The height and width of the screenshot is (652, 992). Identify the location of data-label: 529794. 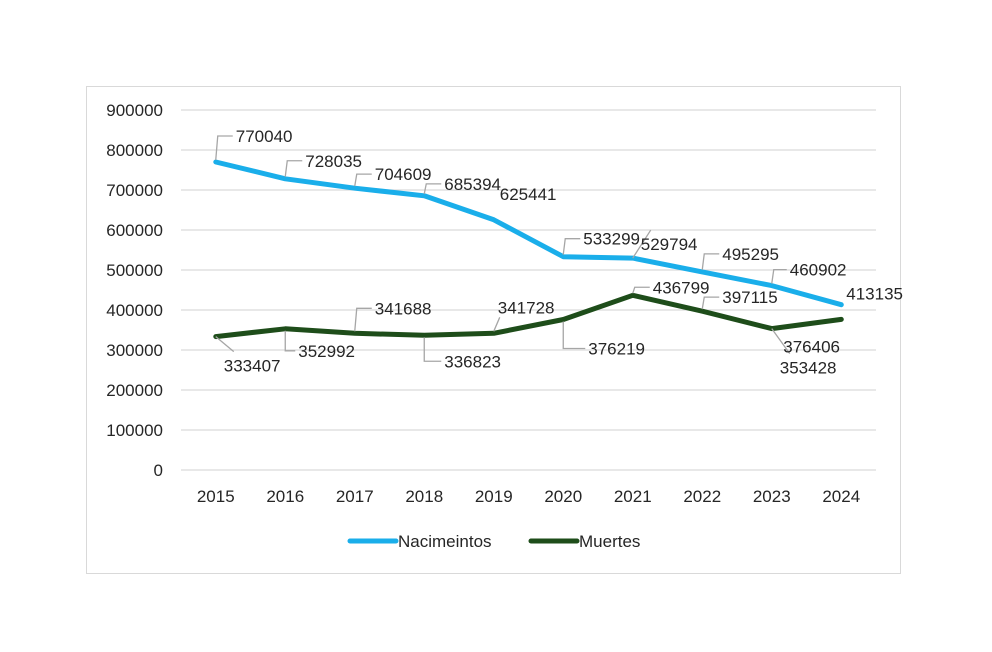
(669, 244).